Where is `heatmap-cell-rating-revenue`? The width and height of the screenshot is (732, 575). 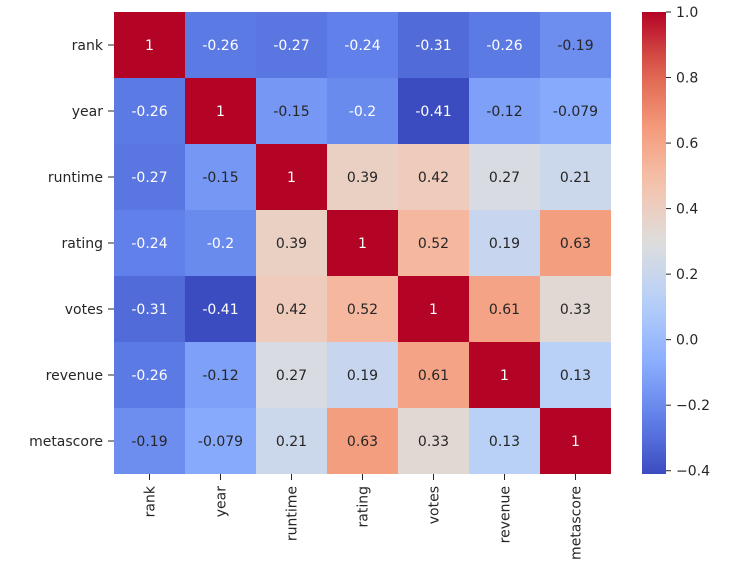 heatmap-cell-rating-revenue is located at coordinates (504, 243).